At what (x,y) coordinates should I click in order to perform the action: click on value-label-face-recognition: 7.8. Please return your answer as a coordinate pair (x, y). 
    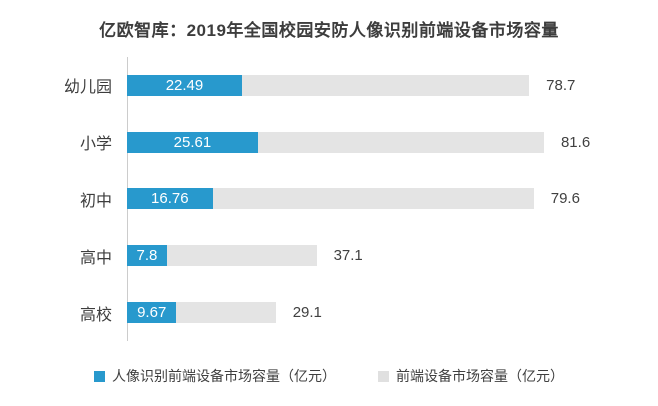
    Looking at the image, I should click on (147, 256).